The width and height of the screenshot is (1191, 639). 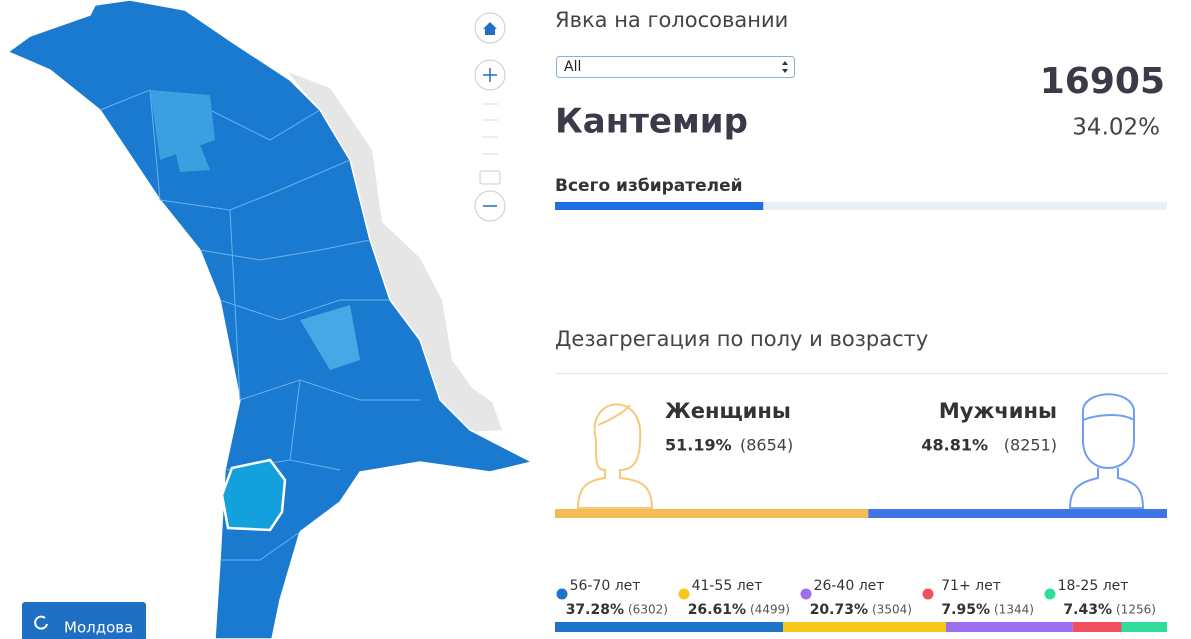 I want to click on map-controls, so click(x=490, y=117).